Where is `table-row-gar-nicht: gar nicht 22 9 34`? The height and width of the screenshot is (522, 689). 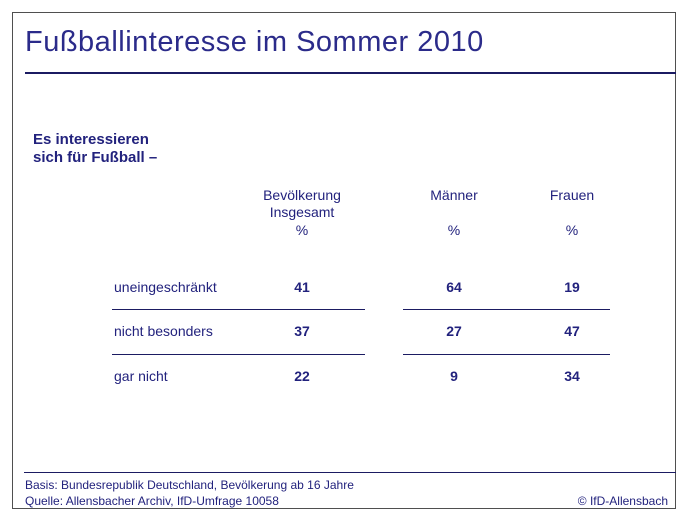 table-row-gar-nicht: gar nicht 22 9 34 is located at coordinates (344, 378).